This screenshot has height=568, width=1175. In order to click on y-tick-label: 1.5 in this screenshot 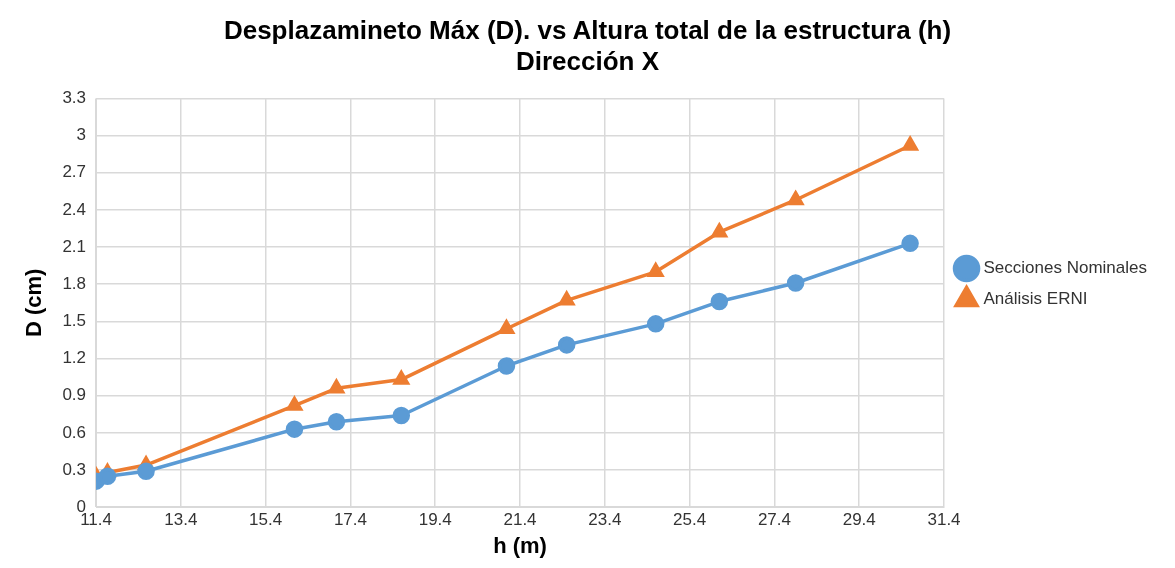, I will do `click(74, 321)`.